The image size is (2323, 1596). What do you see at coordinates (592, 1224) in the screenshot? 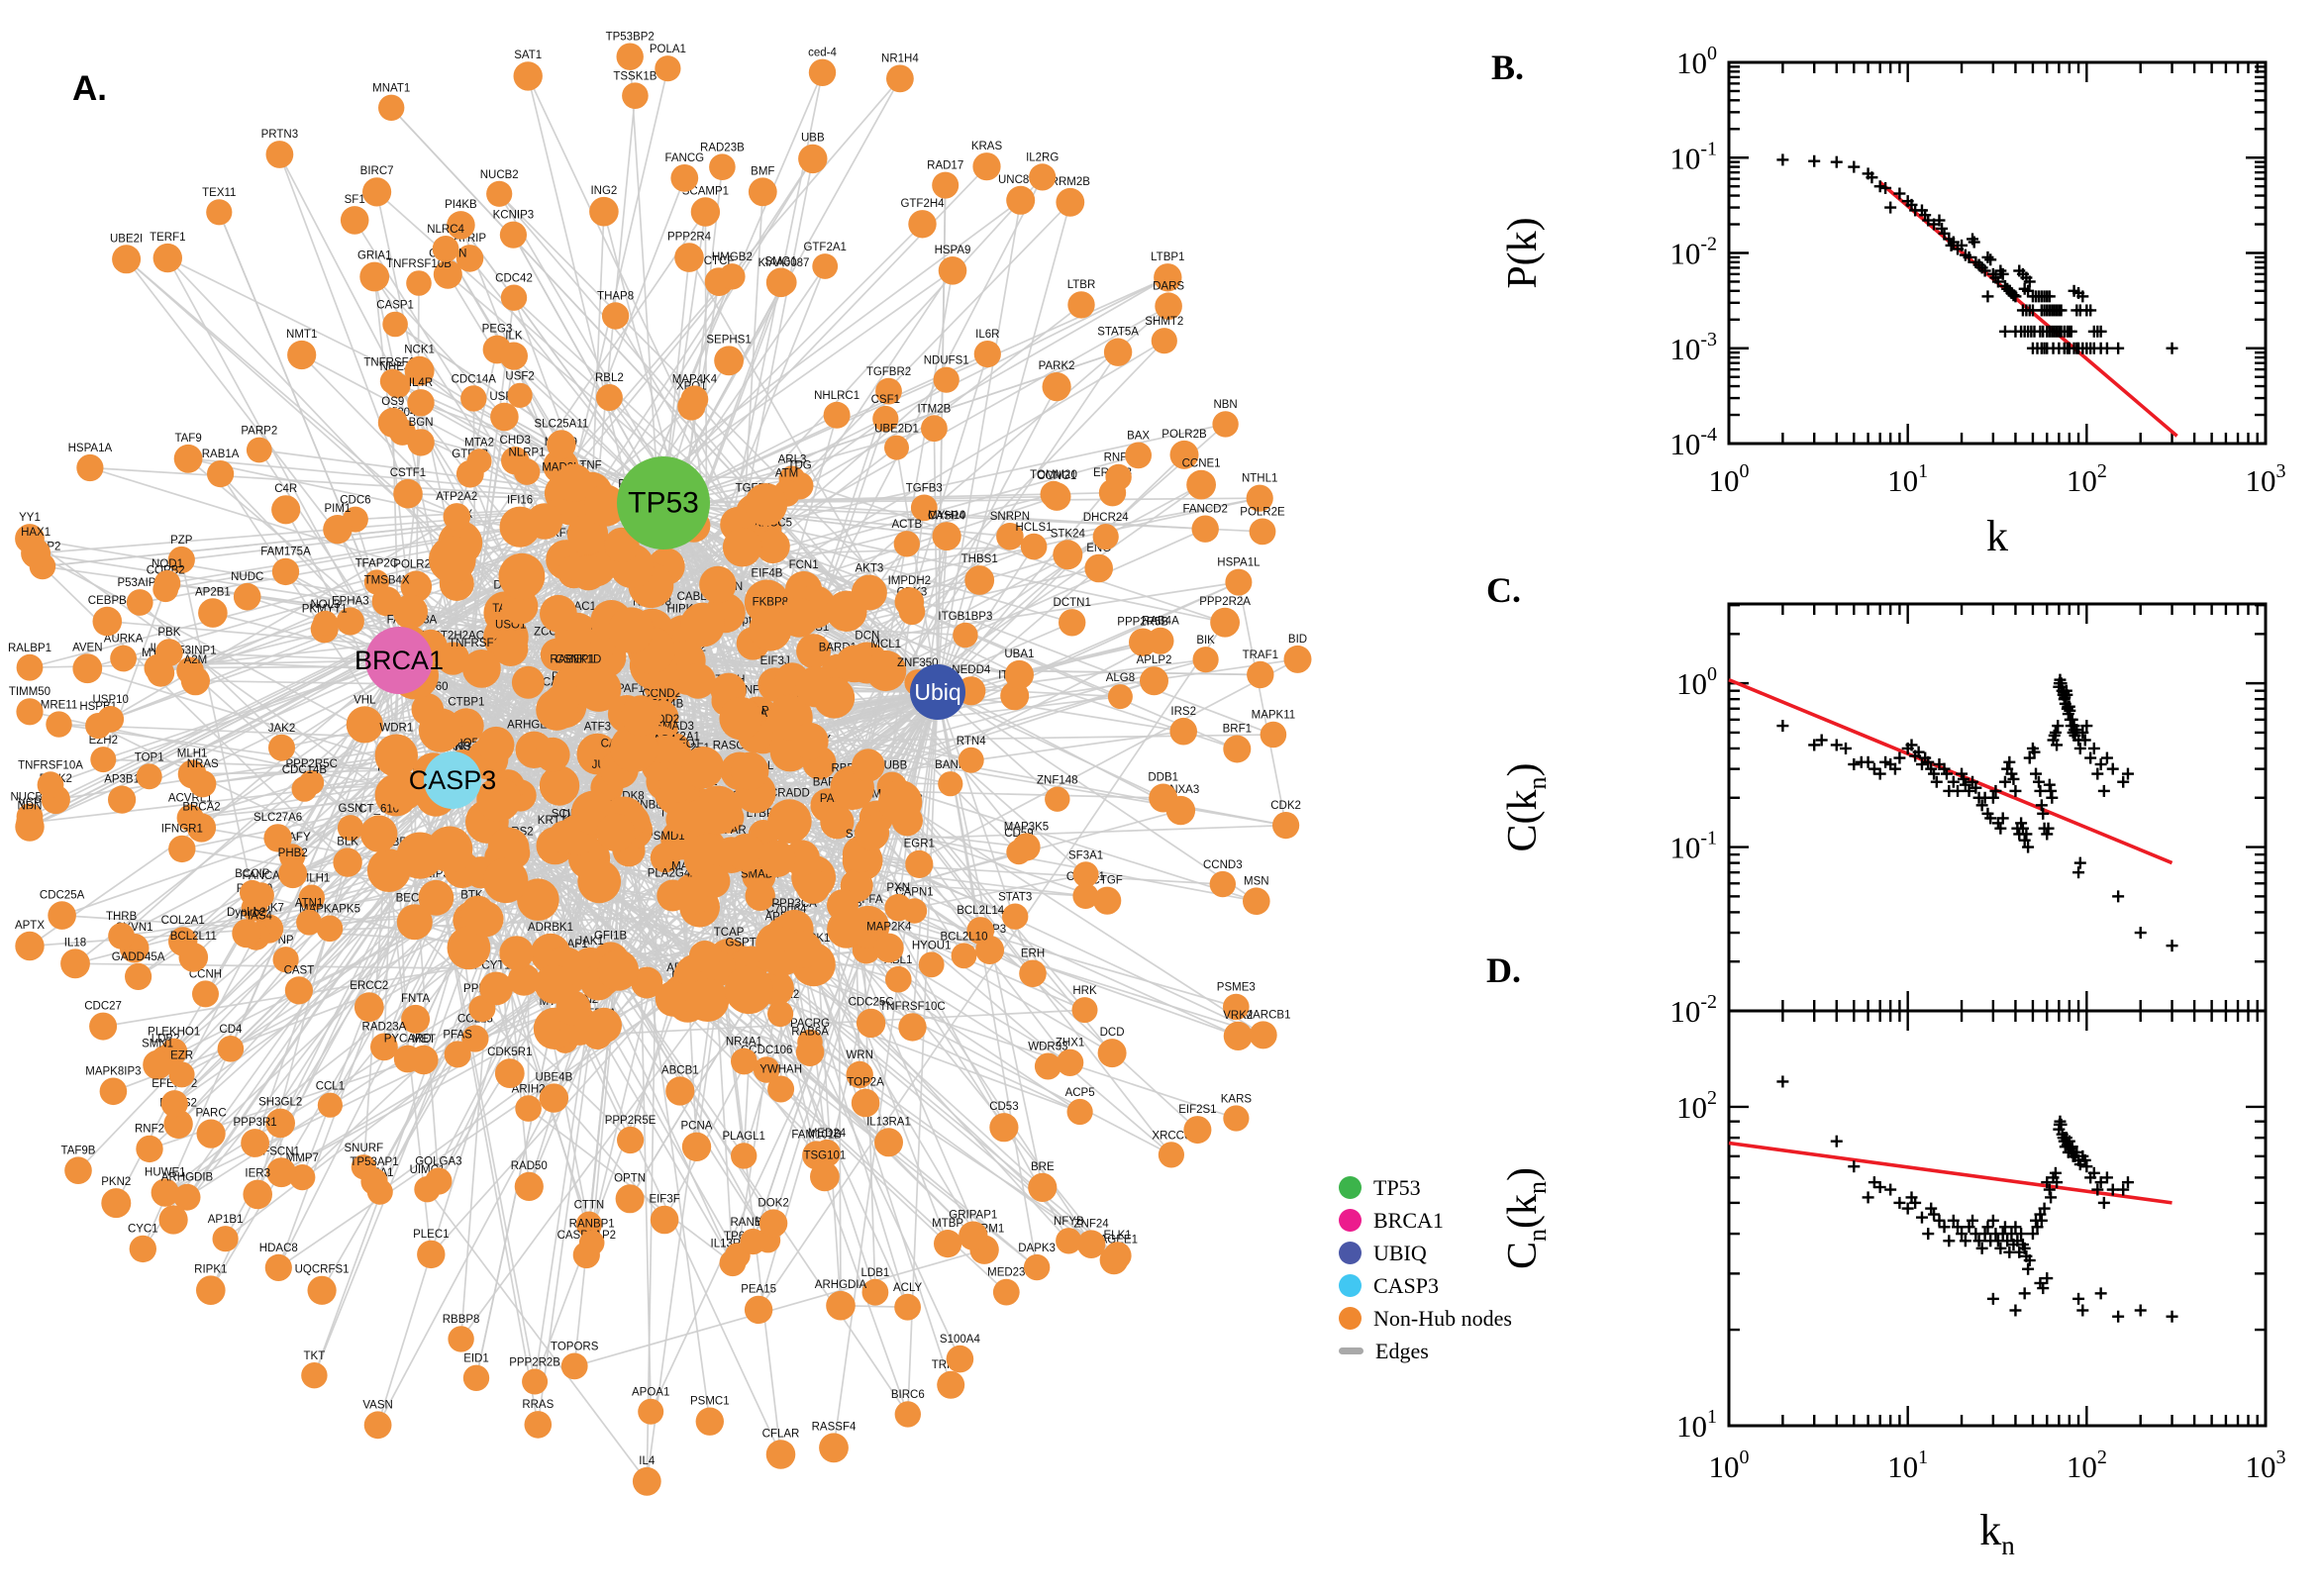
I see `network-node-label: RANBP1` at bounding box center [592, 1224].